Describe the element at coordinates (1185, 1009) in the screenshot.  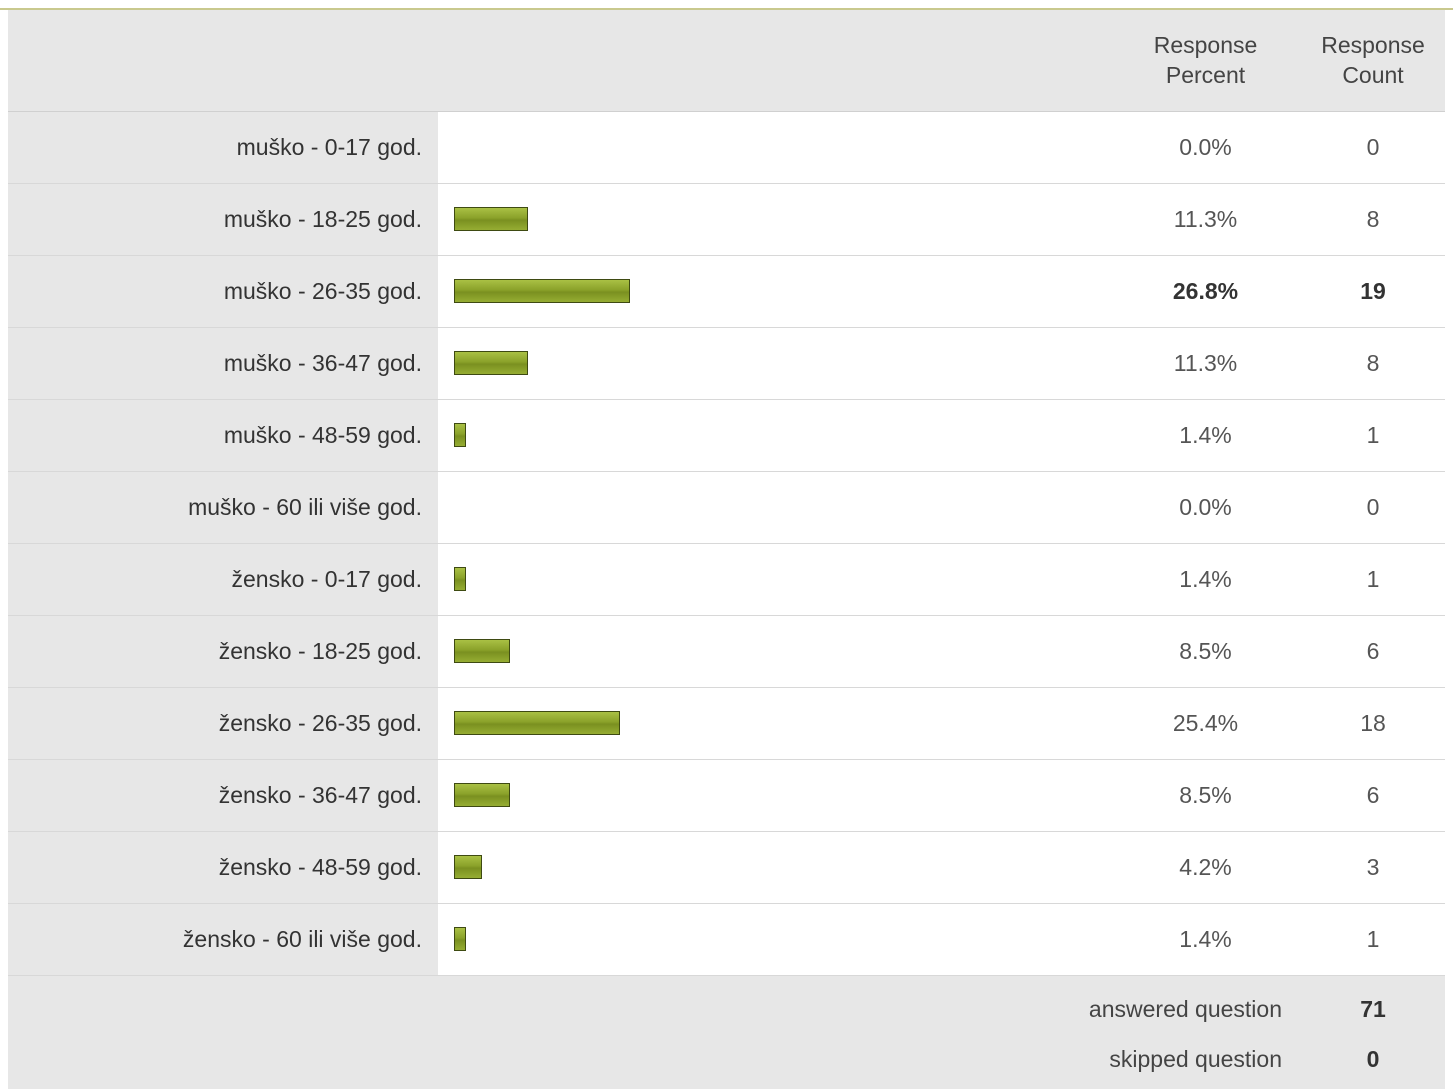
I see `answered-question-label: answered question` at that location.